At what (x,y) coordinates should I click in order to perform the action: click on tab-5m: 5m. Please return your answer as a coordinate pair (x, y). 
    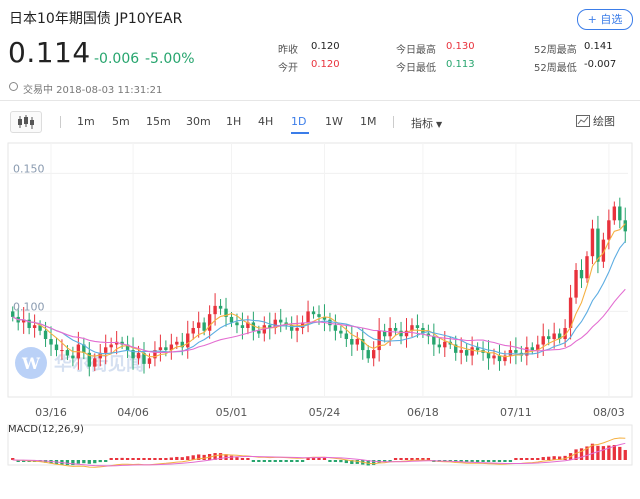
    Looking at the image, I should click on (121, 121).